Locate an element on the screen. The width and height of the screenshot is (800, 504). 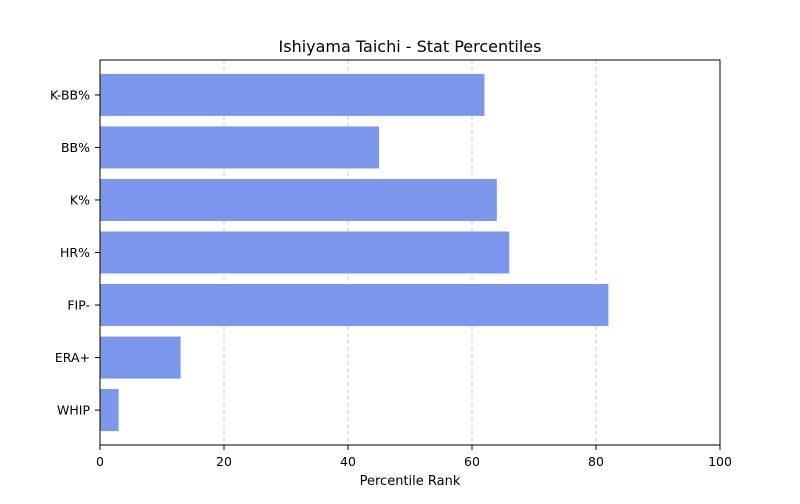
y-axis-ticks: K-BB% BB% K% HR% FIP- ERA+ WHIP is located at coordinates (75, 252).